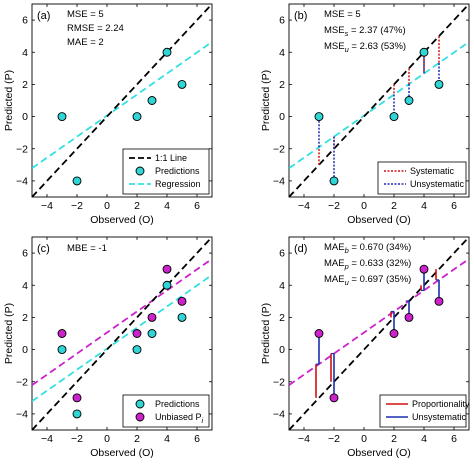  What do you see at coordinates (367, 248) in the screenshot?
I see `metric-annotation: MAEb = 0.670 (34%)` at bounding box center [367, 248].